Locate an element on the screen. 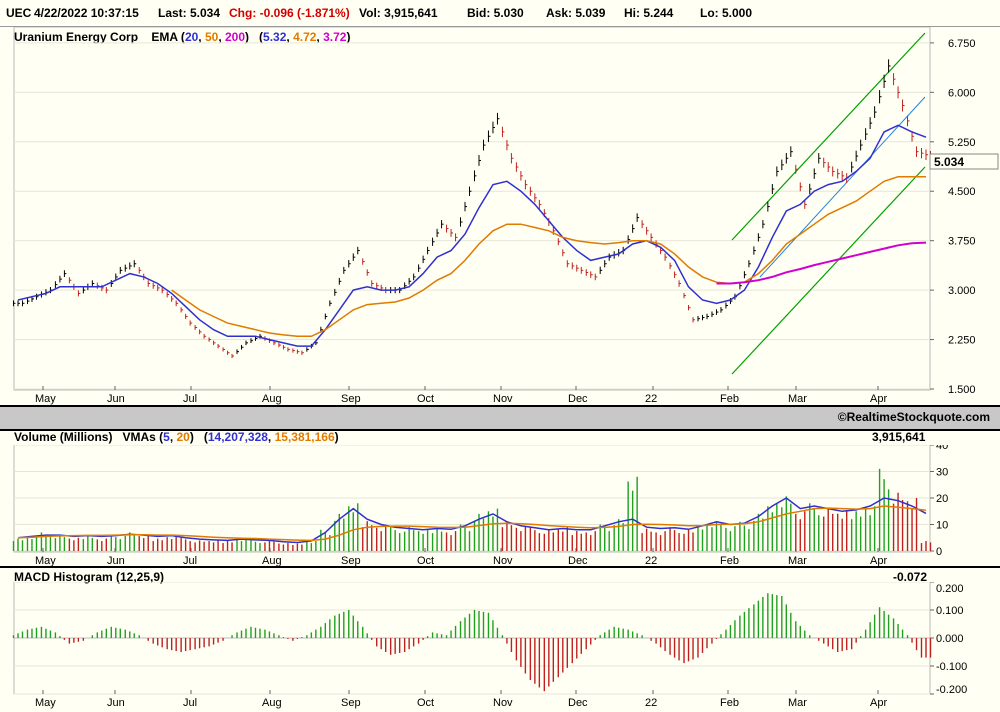  y-tick-label: 40 is located at coordinates (942, 448).